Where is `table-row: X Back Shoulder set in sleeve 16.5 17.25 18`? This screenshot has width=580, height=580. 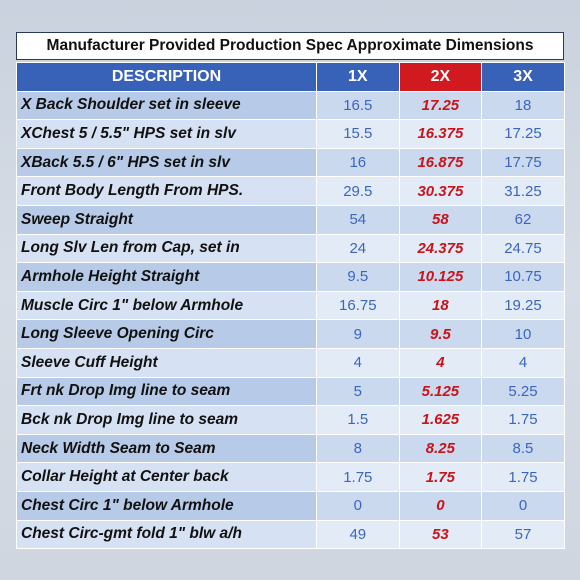 table-row: X Back Shoulder set in sleeve 16.5 17.25 18 is located at coordinates (290, 105).